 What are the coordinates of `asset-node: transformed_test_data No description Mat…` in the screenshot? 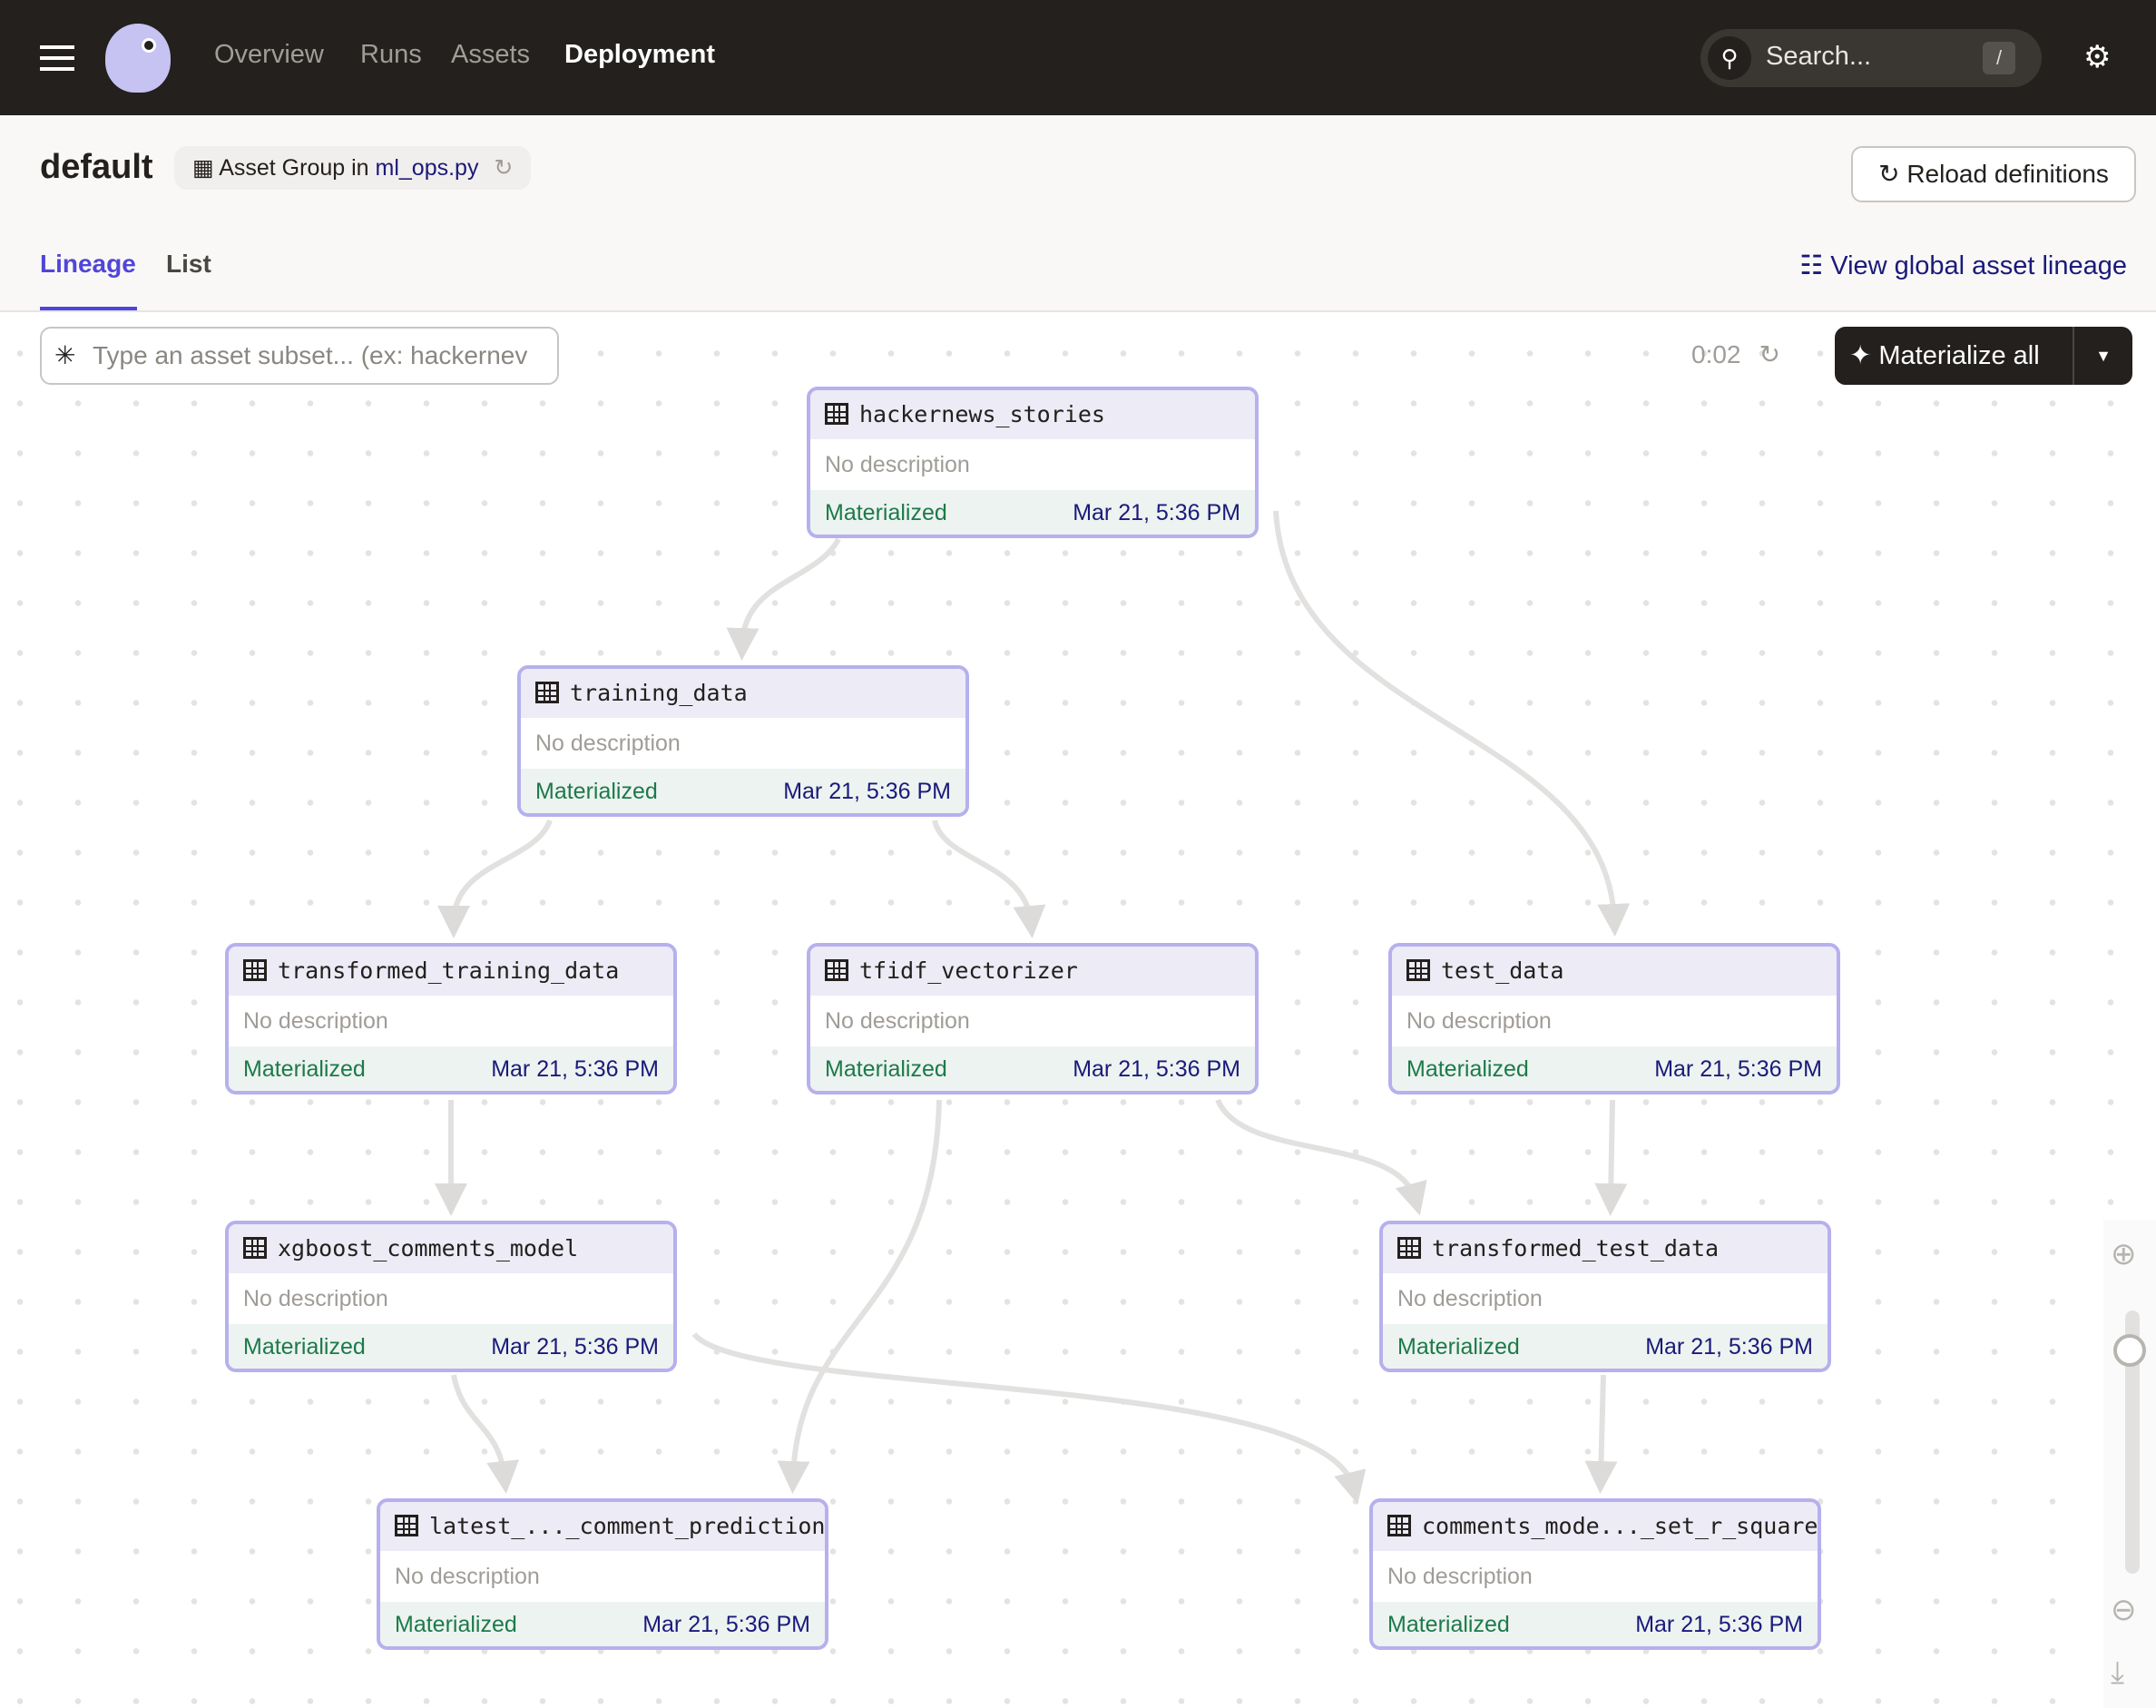 It's located at (1605, 1296).